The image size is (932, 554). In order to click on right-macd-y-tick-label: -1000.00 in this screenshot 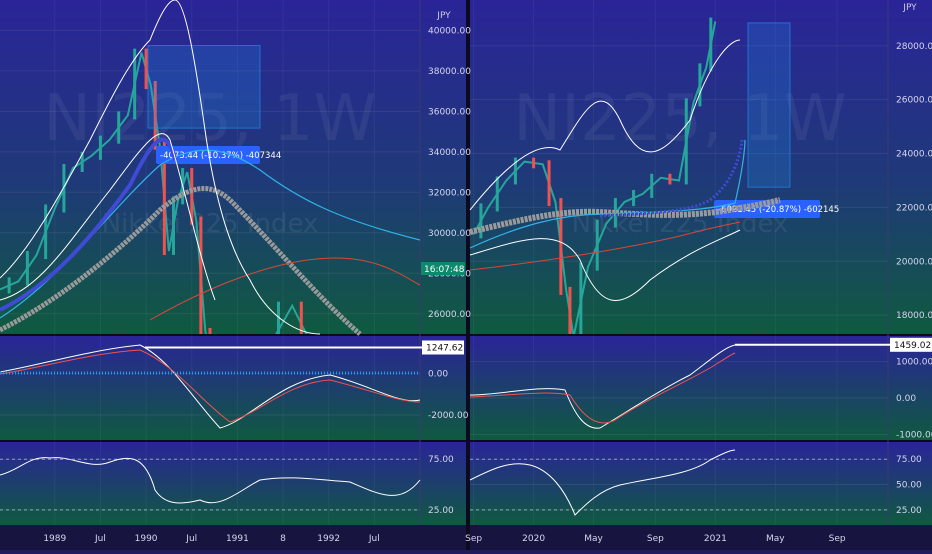, I will do `click(914, 436)`.